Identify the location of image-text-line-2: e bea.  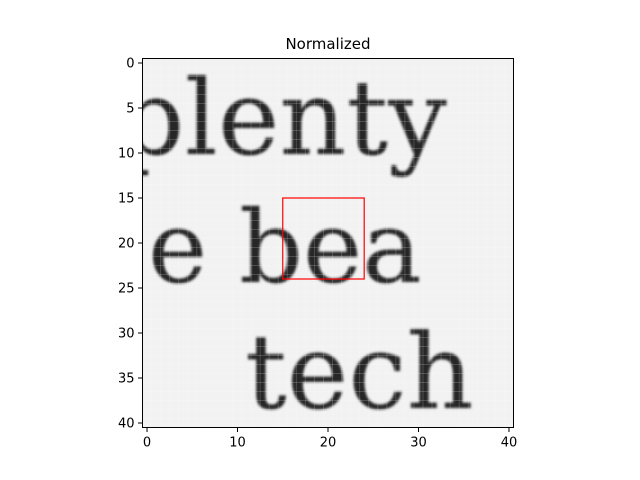
(285, 247).